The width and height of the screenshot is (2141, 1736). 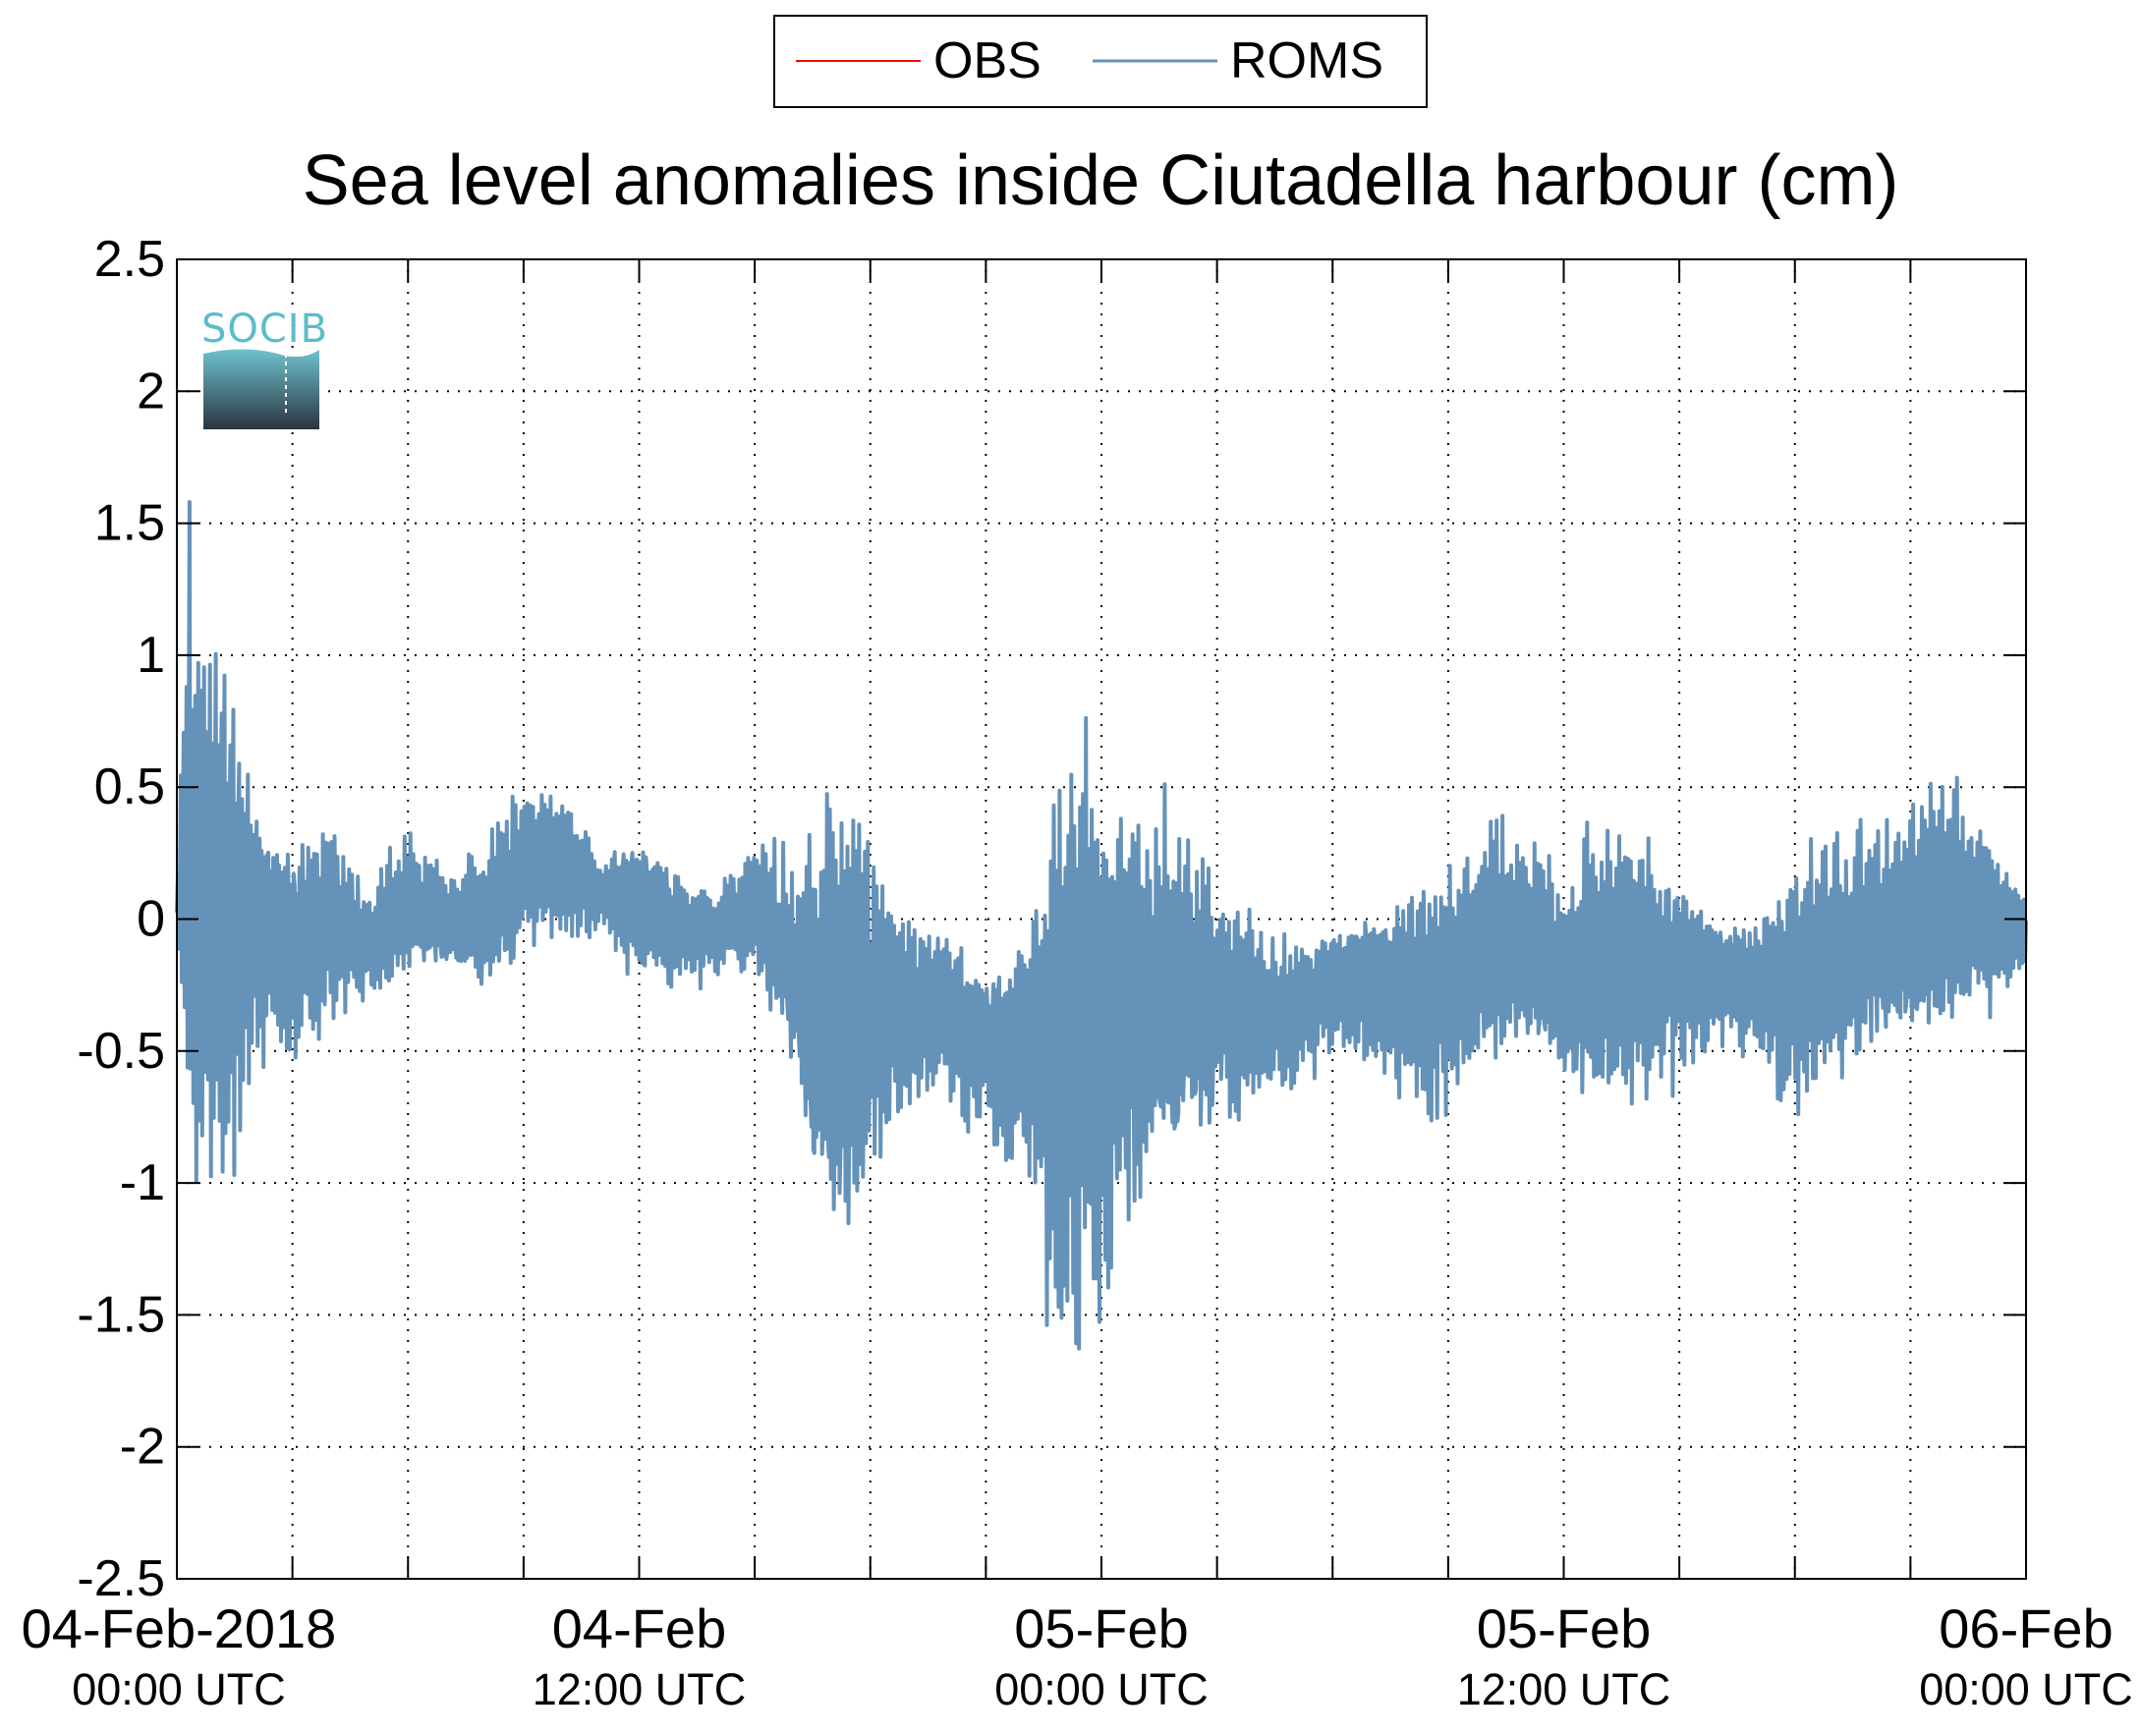 What do you see at coordinates (129, 259) in the screenshot?
I see `y-tick-label: 2.5` at bounding box center [129, 259].